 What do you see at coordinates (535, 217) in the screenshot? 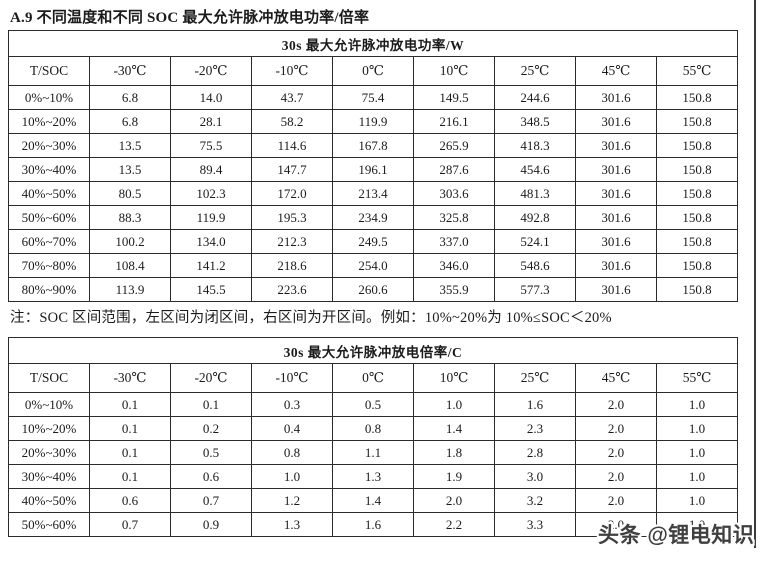
I see `table-cell: 492.8` at bounding box center [535, 217].